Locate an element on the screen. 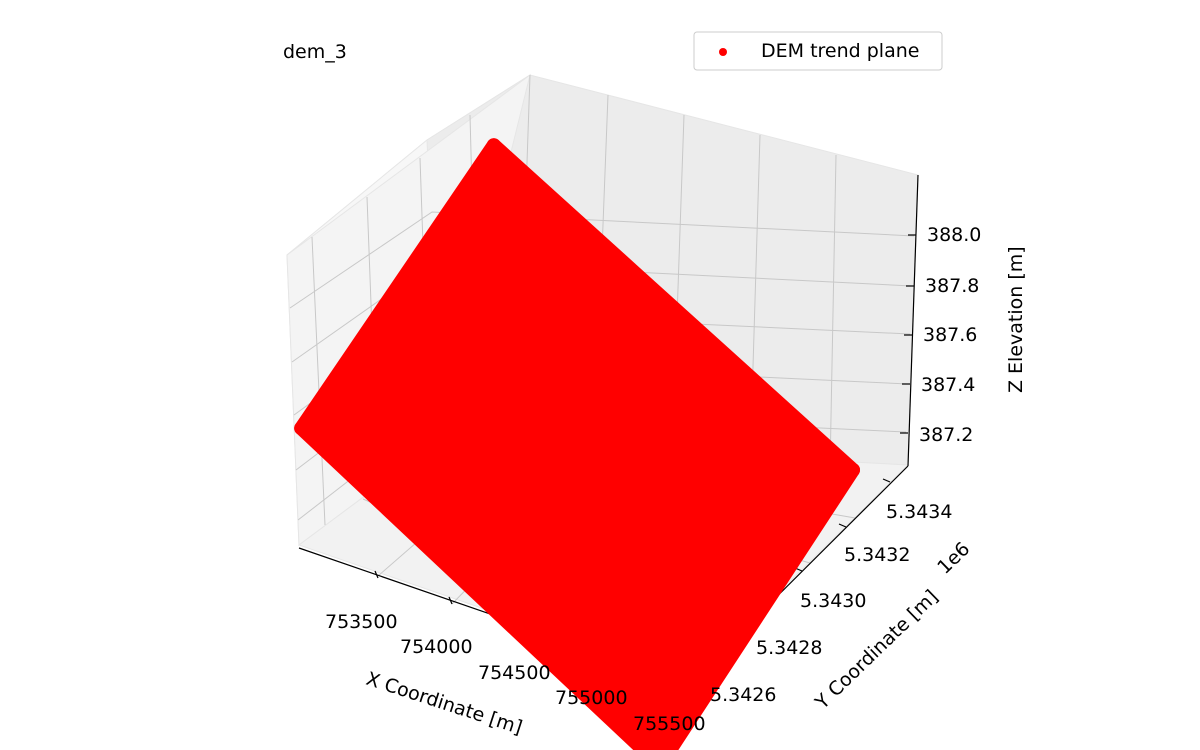 The height and width of the screenshot is (750, 1200). y-tick-label: 5.3428 is located at coordinates (789, 648).